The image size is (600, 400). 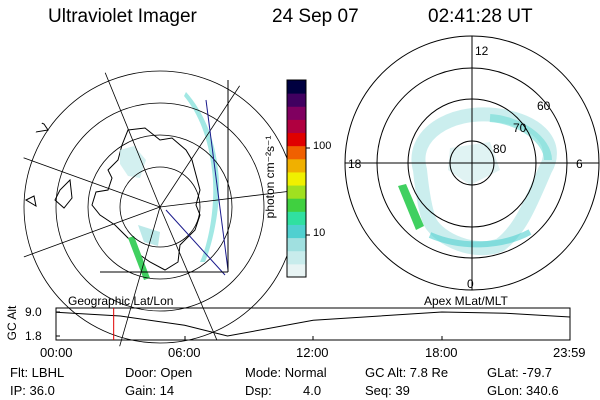 What do you see at coordinates (322, 146) in the screenshot?
I see `colorbar-tick-label: 100` at bounding box center [322, 146].